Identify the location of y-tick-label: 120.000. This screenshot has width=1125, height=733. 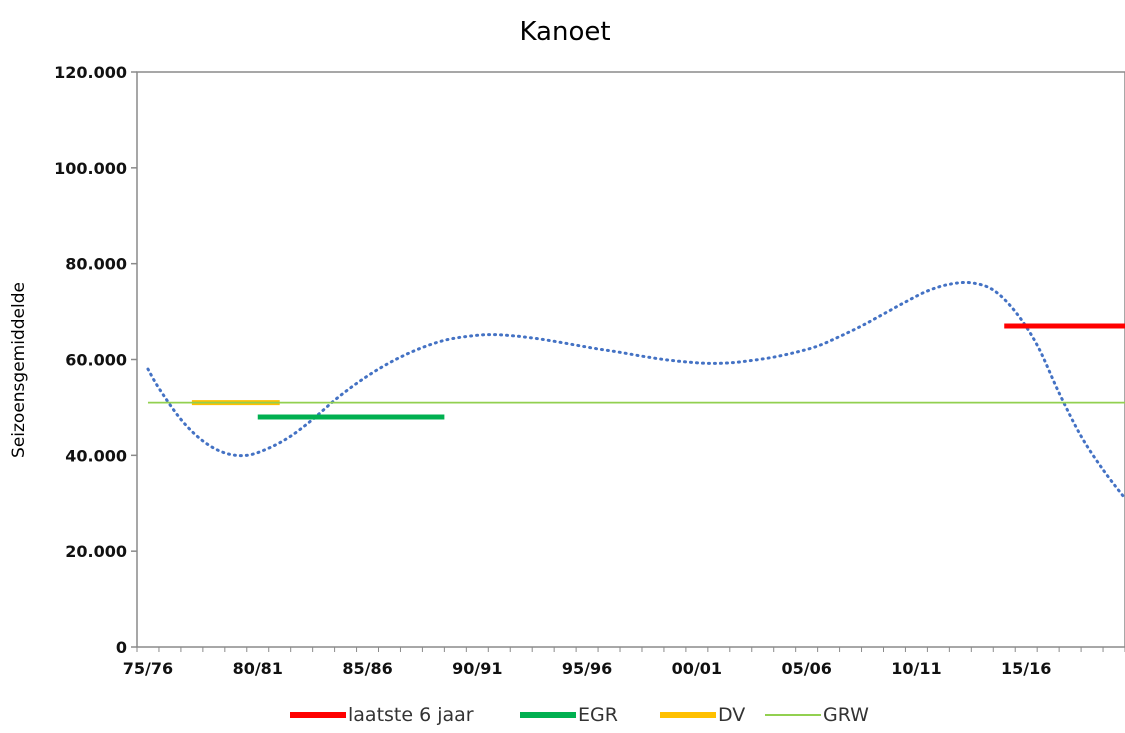
(90, 72).